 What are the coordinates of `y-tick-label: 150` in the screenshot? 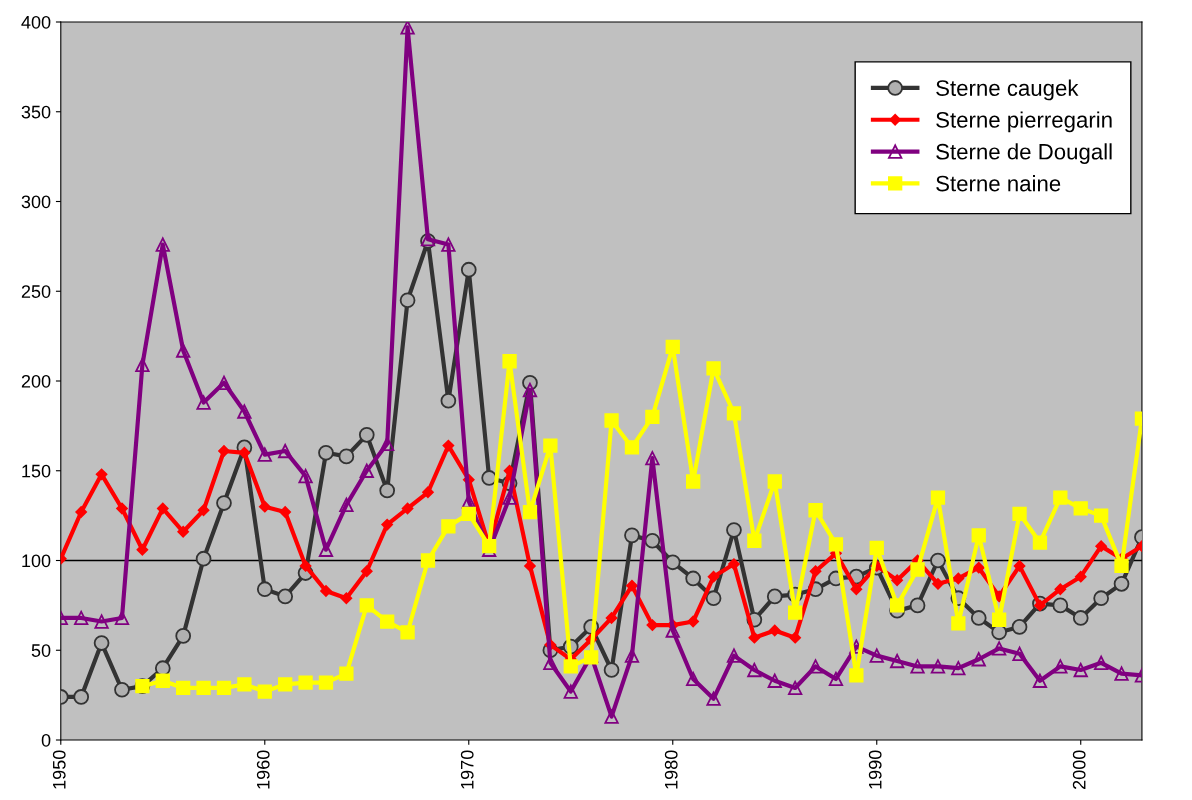 It's located at (36, 471).